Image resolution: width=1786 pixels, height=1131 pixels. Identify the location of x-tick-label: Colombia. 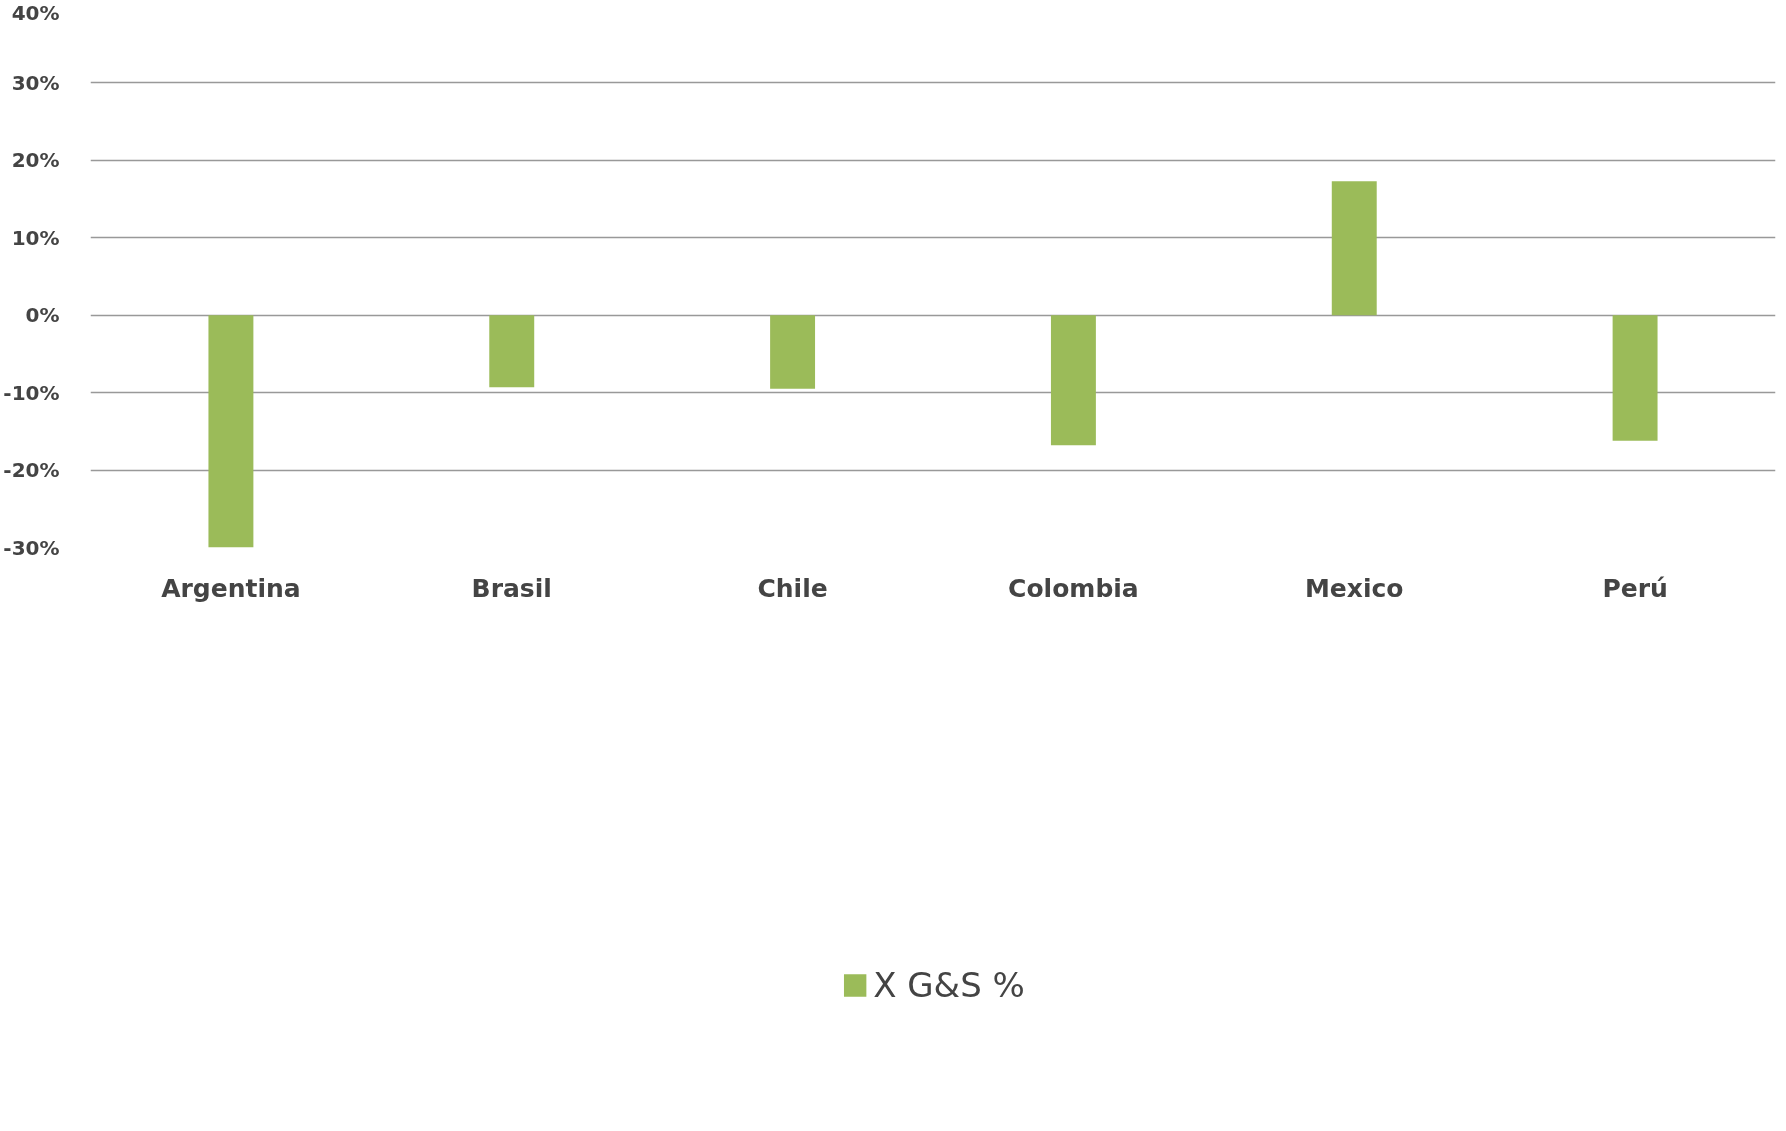
(1073, 588).